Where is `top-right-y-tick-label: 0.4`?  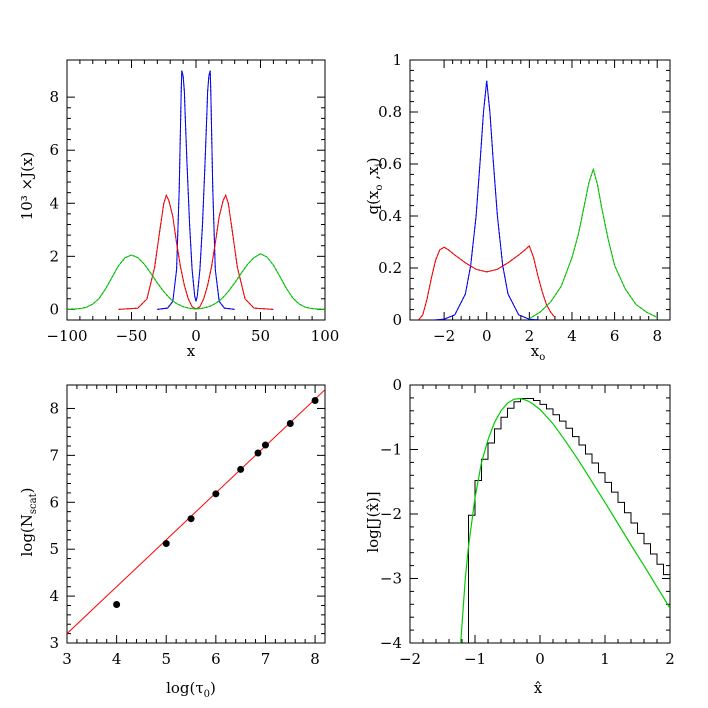
top-right-y-tick-label: 0.4 is located at coordinates (390, 216).